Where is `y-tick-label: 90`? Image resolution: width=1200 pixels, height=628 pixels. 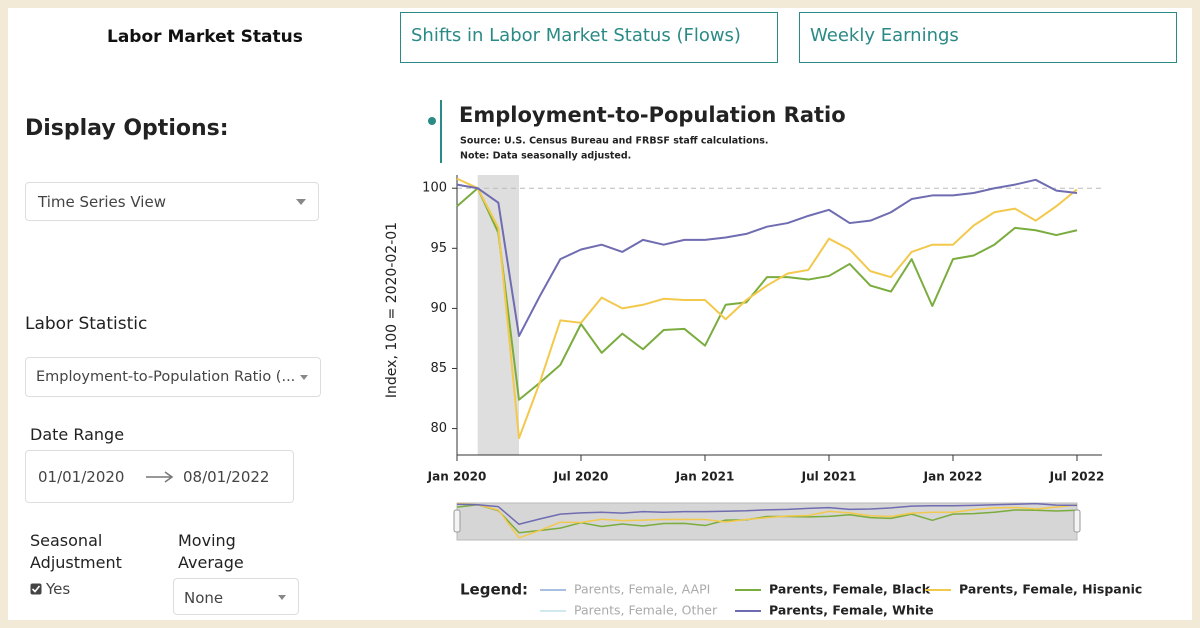 y-tick-label: 90 is located at coordinates (438, 308).